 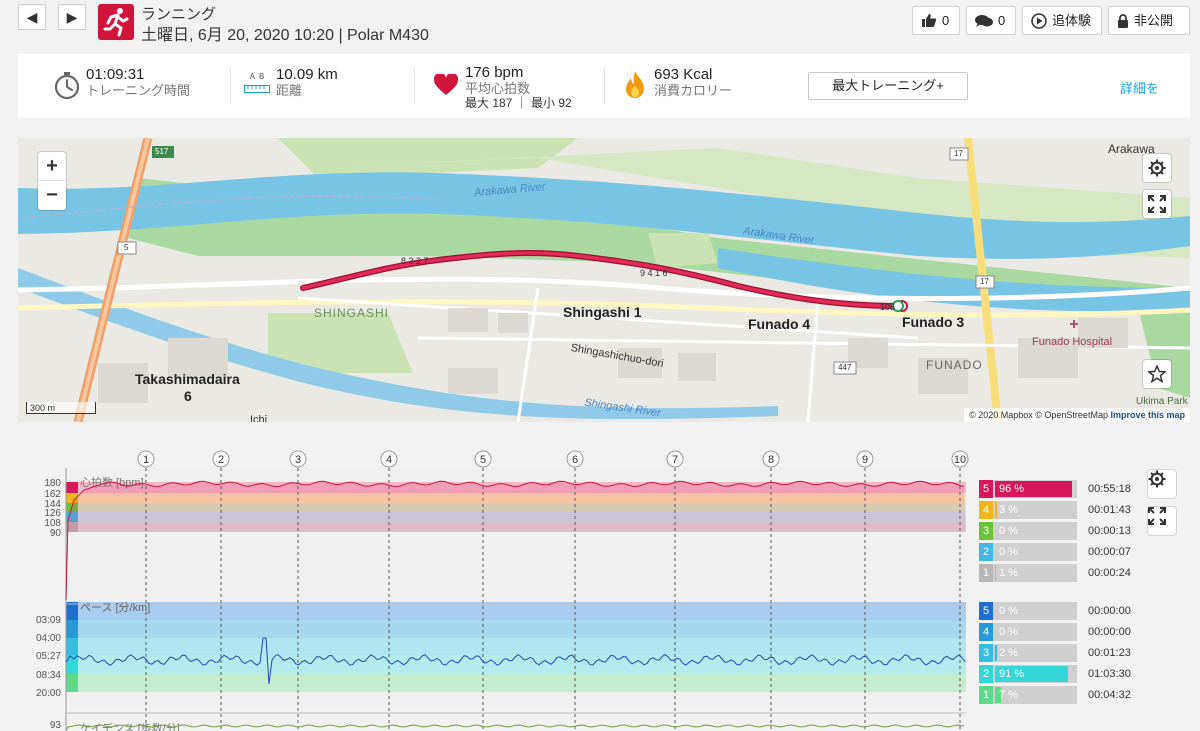 What do you see at coordinates (1008, 552) in the screenshot?
I see `hr-zone-percent: 0 %` at bounding box center [1008, 552].